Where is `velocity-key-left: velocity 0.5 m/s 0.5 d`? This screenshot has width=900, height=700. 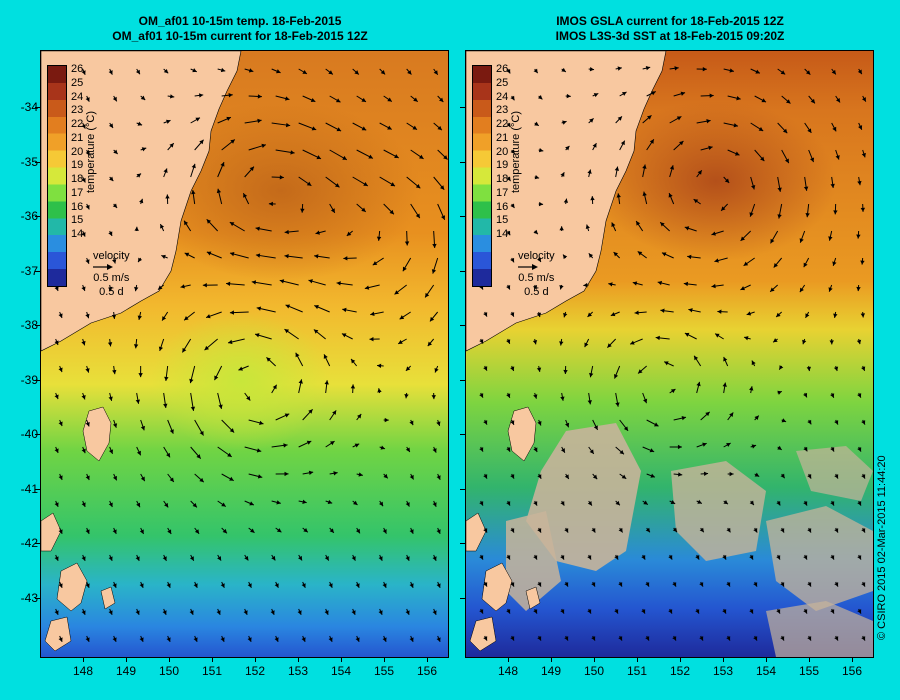 velocity-key-left: velocity 0.5 m/s 0.5 d is located at coordinates (111, 274).